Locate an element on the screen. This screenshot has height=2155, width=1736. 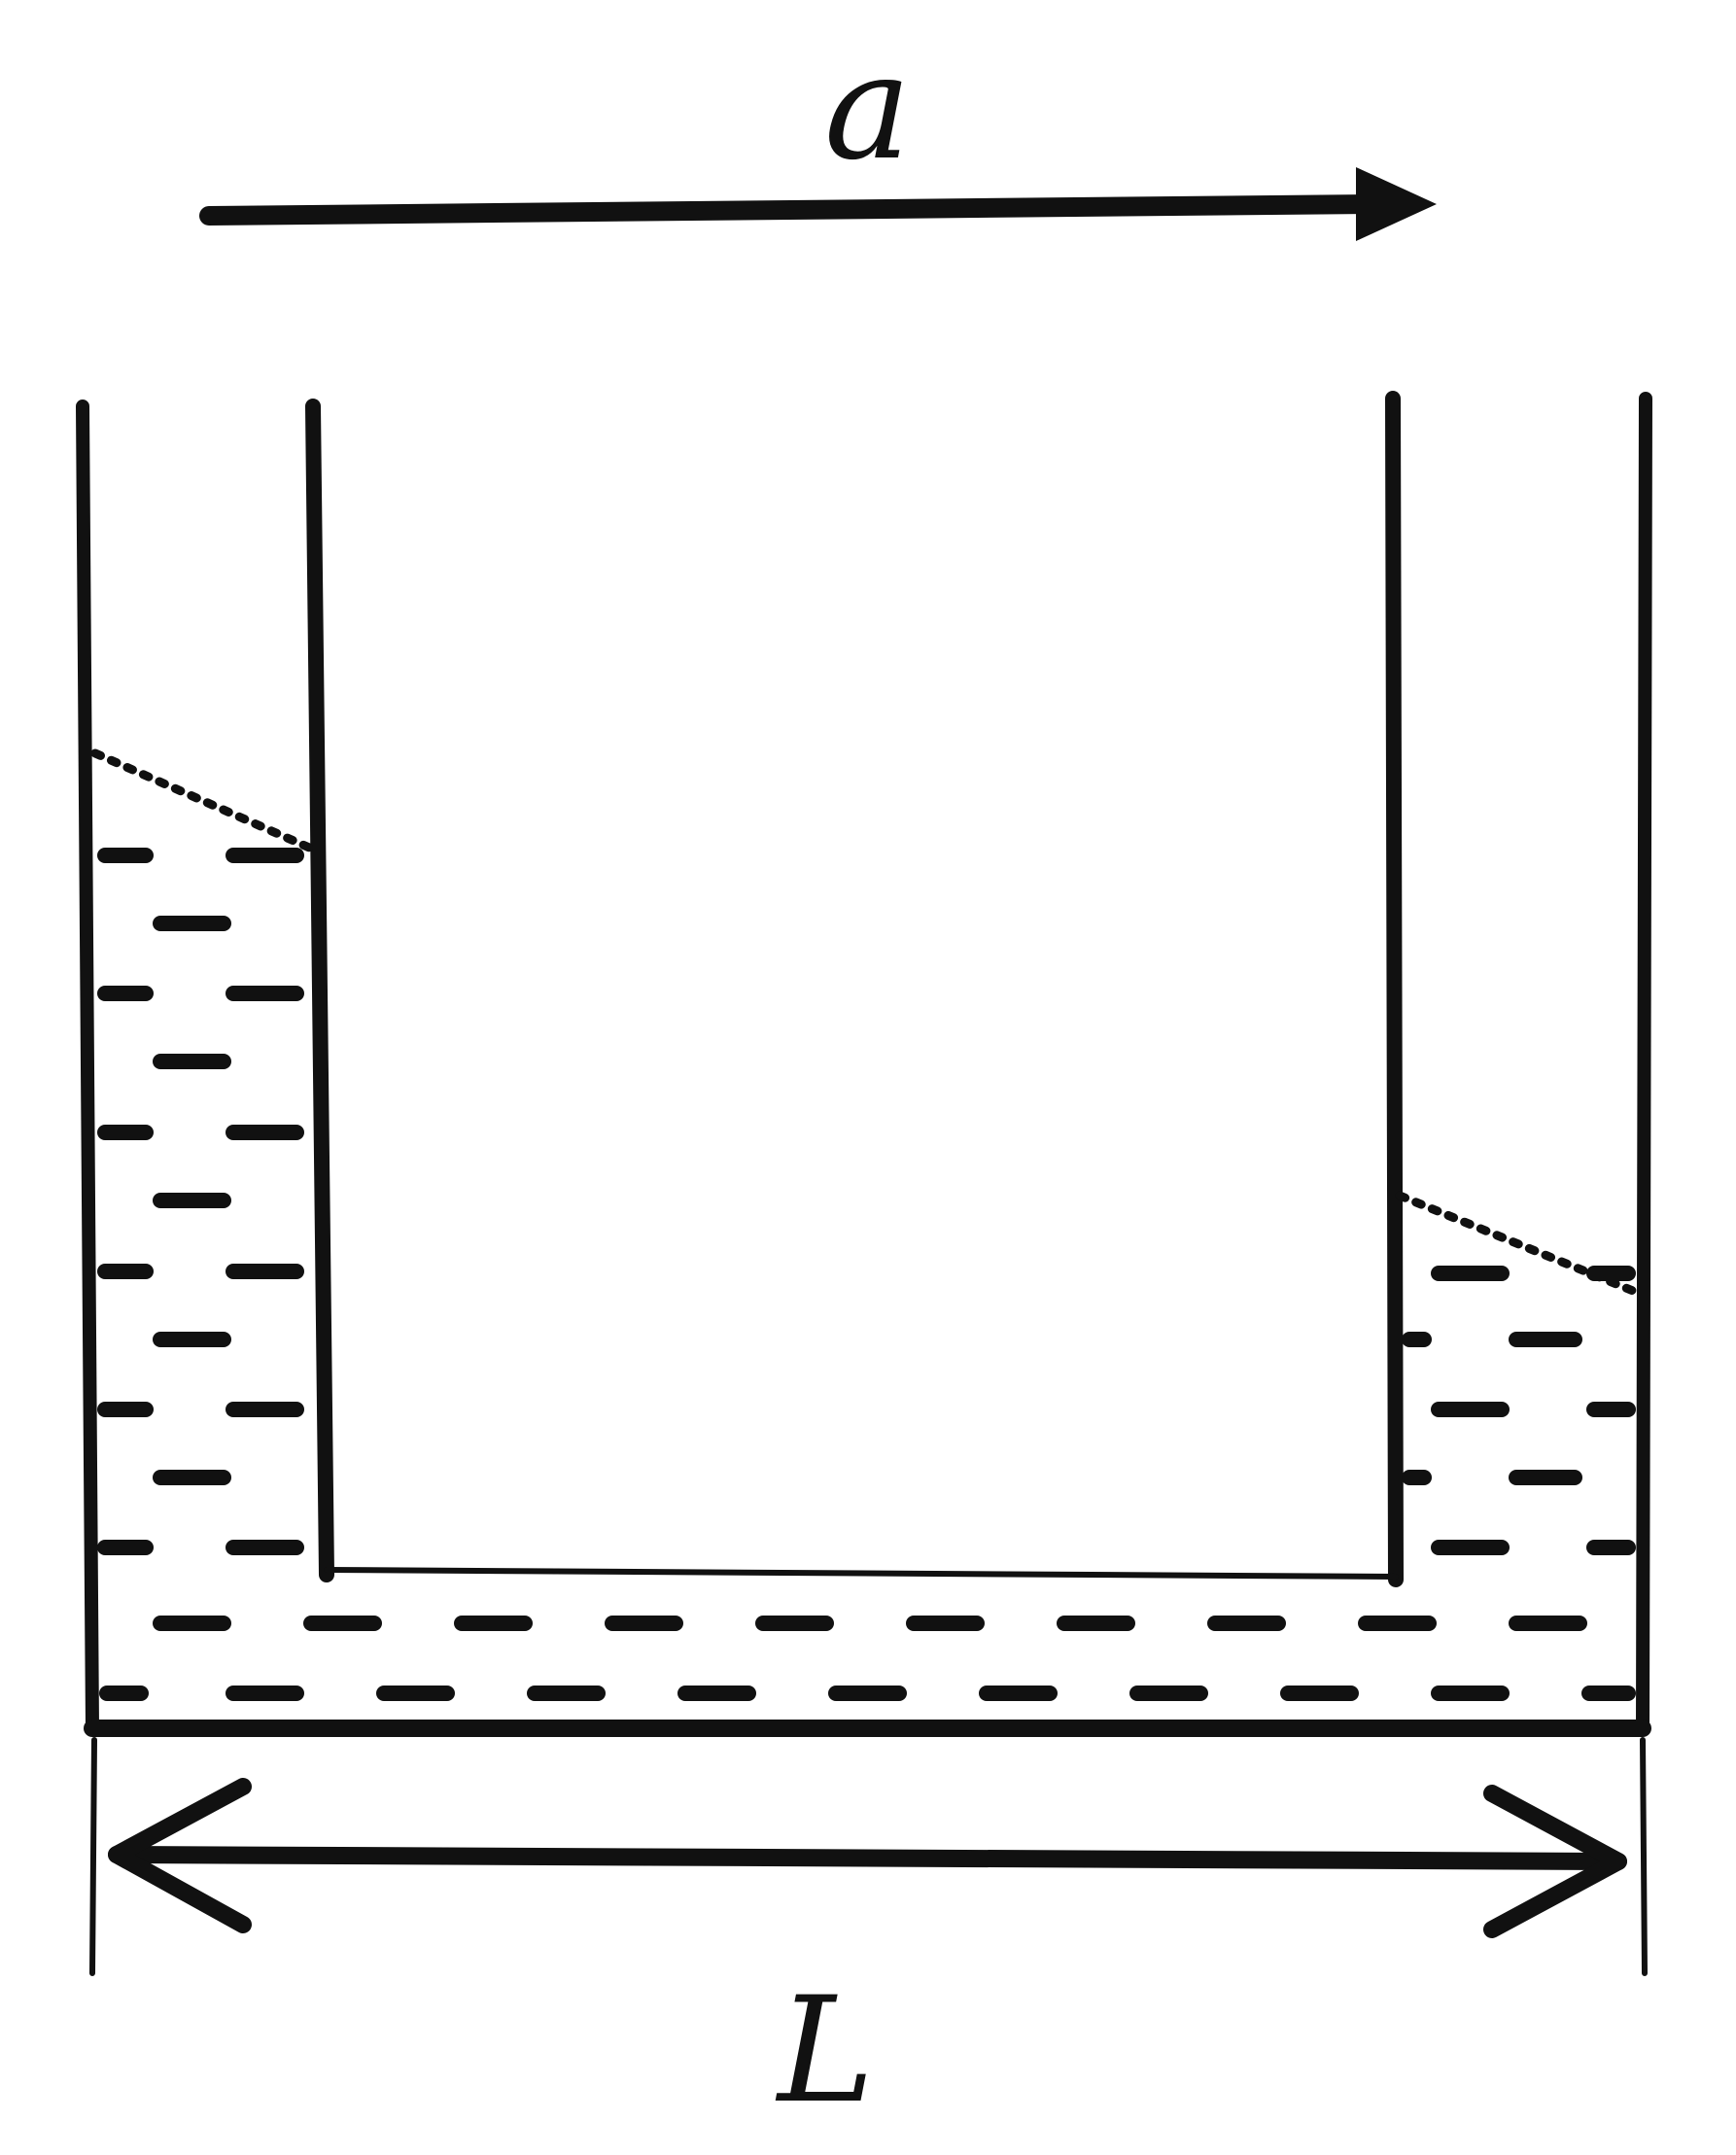
dimension-extension-left is located at coordinates (93, 1856).